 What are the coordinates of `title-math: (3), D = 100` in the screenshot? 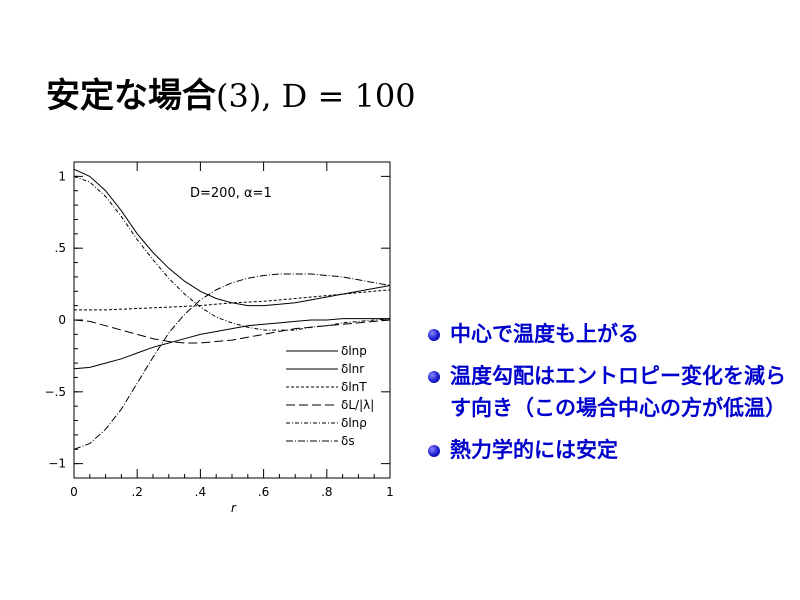 It's located at (316, 96).